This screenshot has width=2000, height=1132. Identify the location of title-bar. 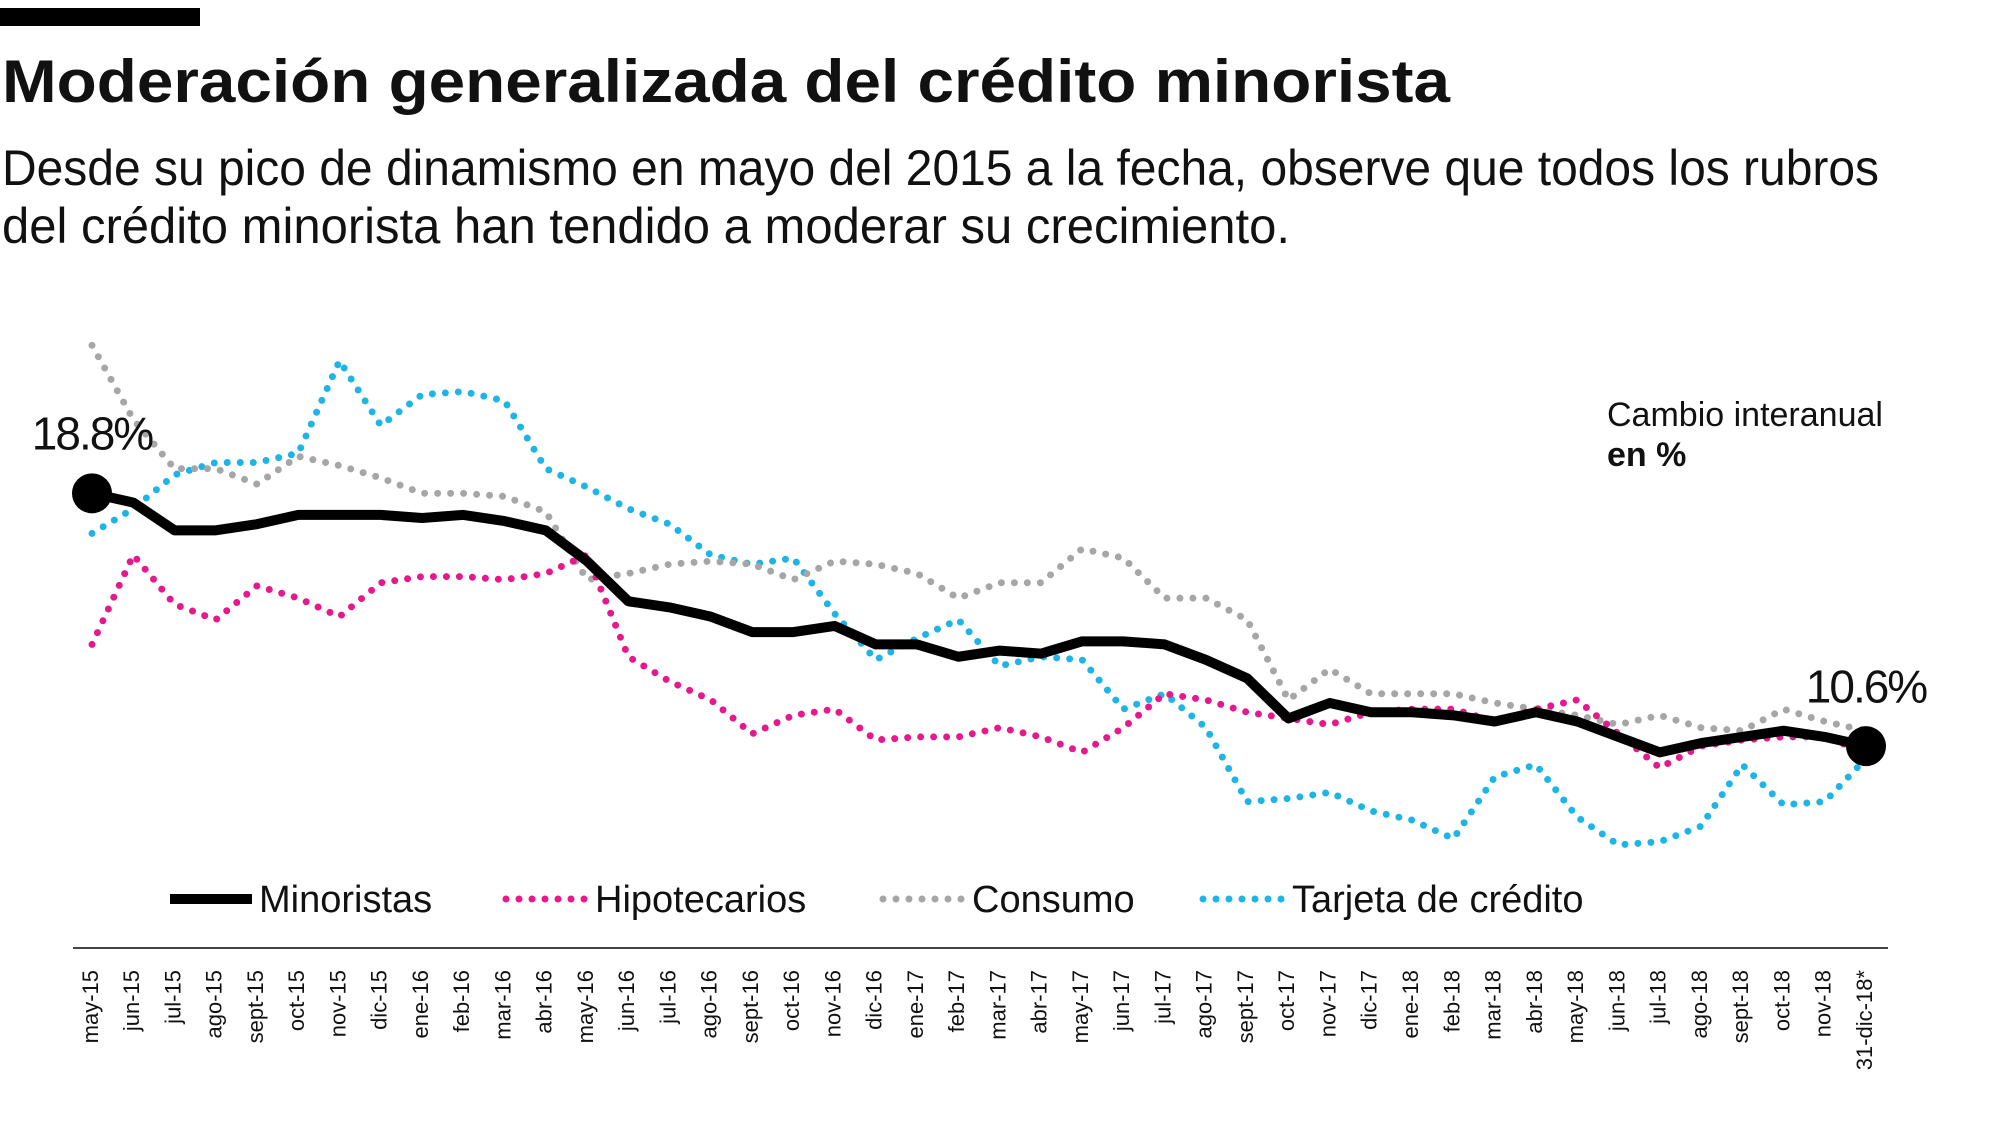
(100, 17).